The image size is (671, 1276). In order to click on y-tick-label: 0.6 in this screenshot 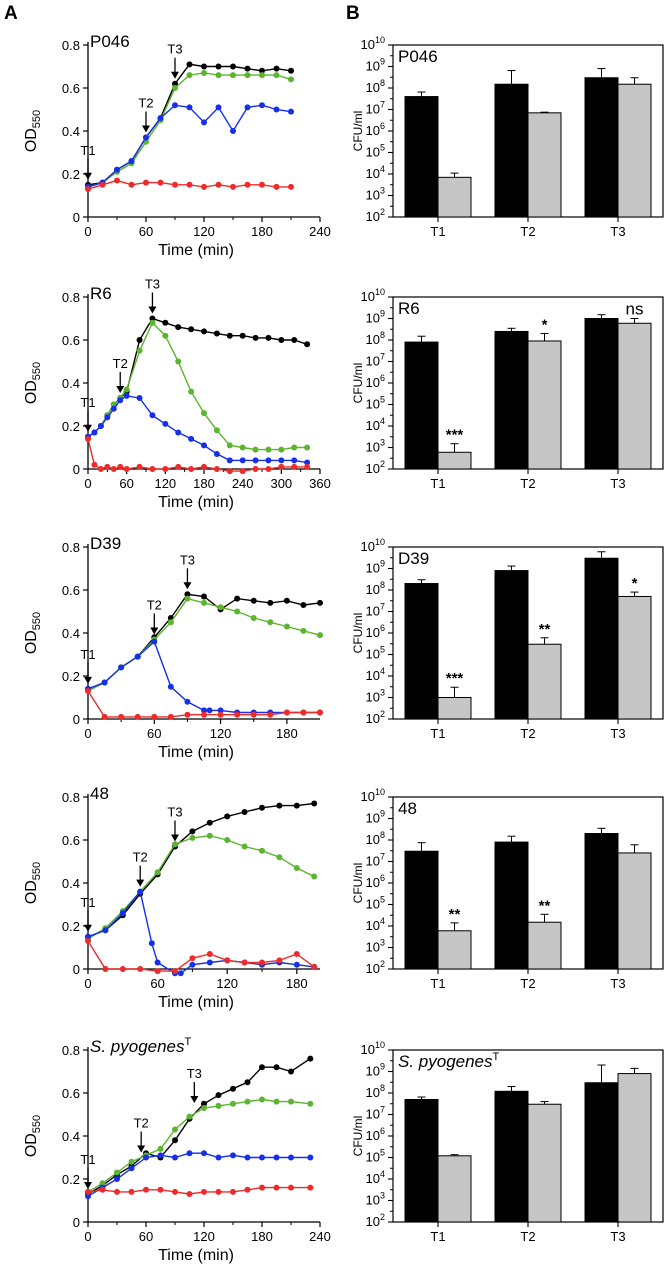, I will do `click(71, 340)`.